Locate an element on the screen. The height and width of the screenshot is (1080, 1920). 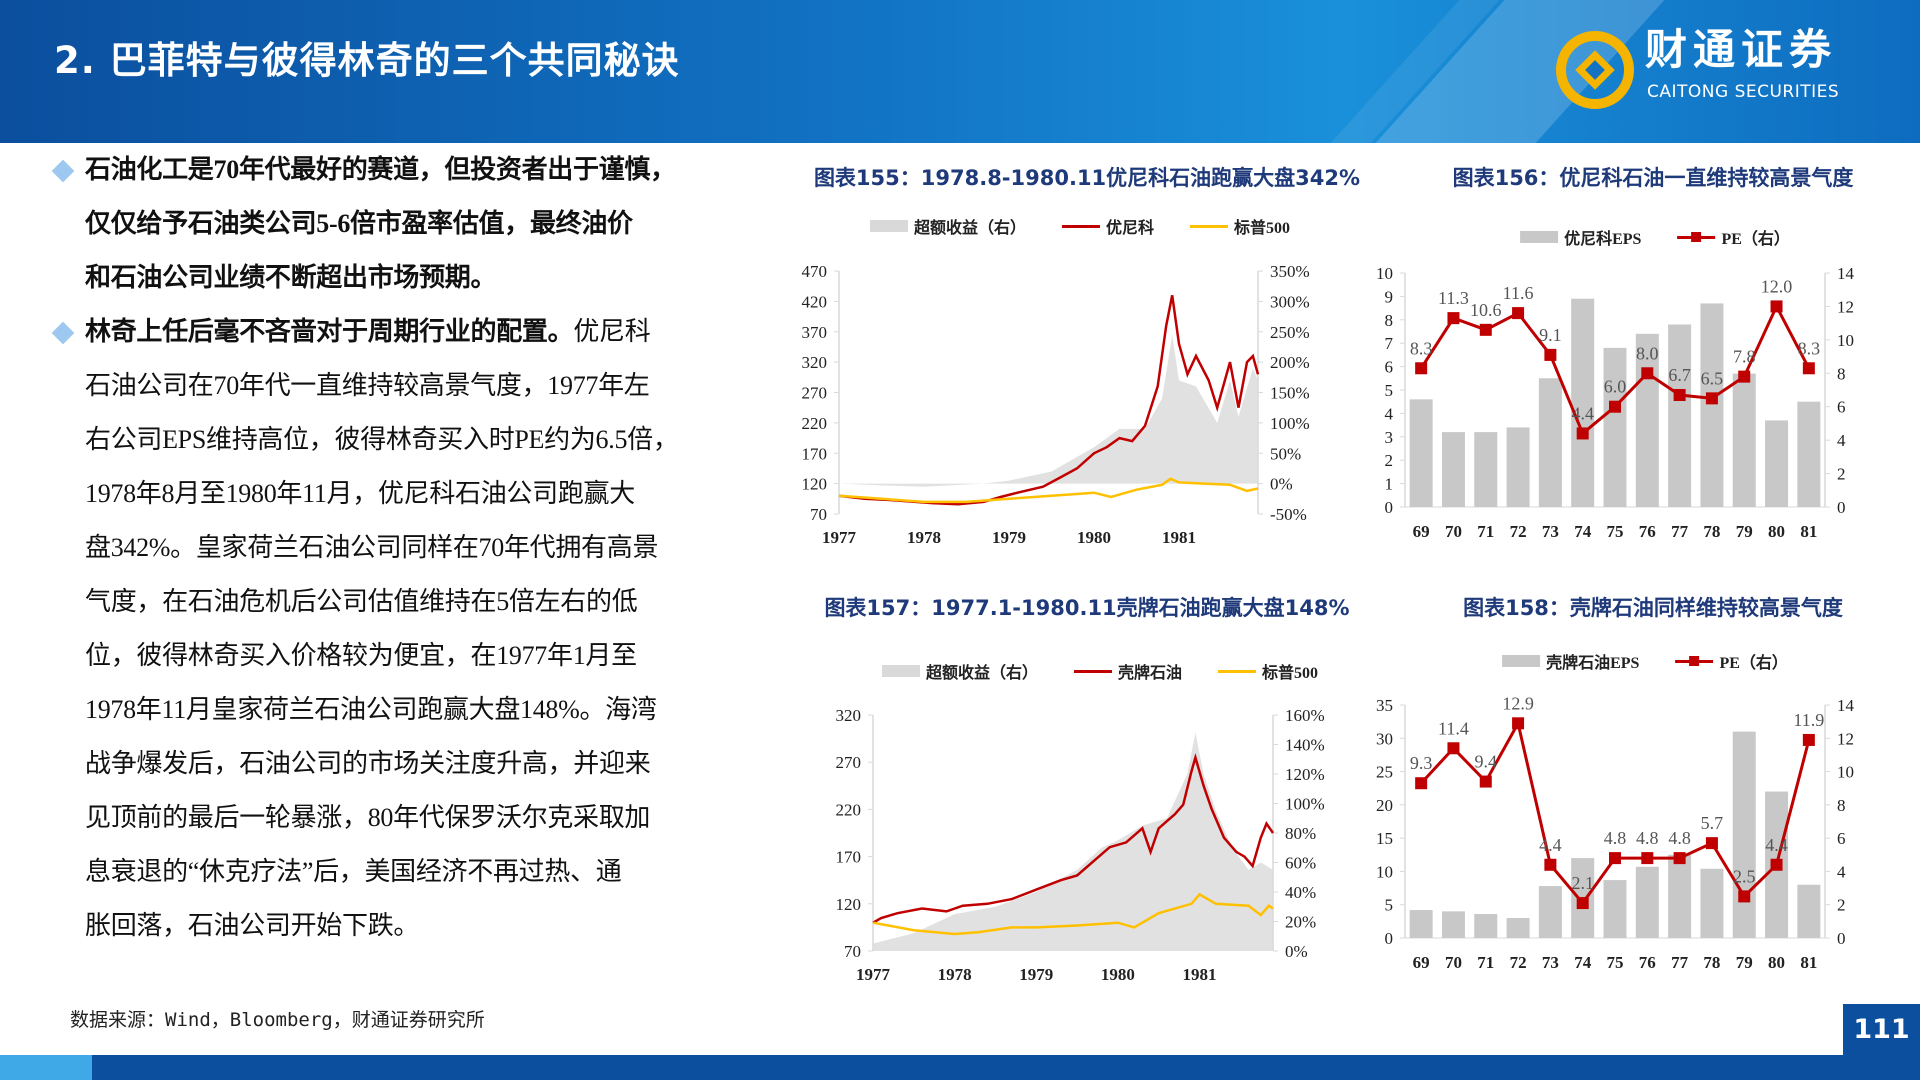
footer-accent is located at coordinates (46, 1067).